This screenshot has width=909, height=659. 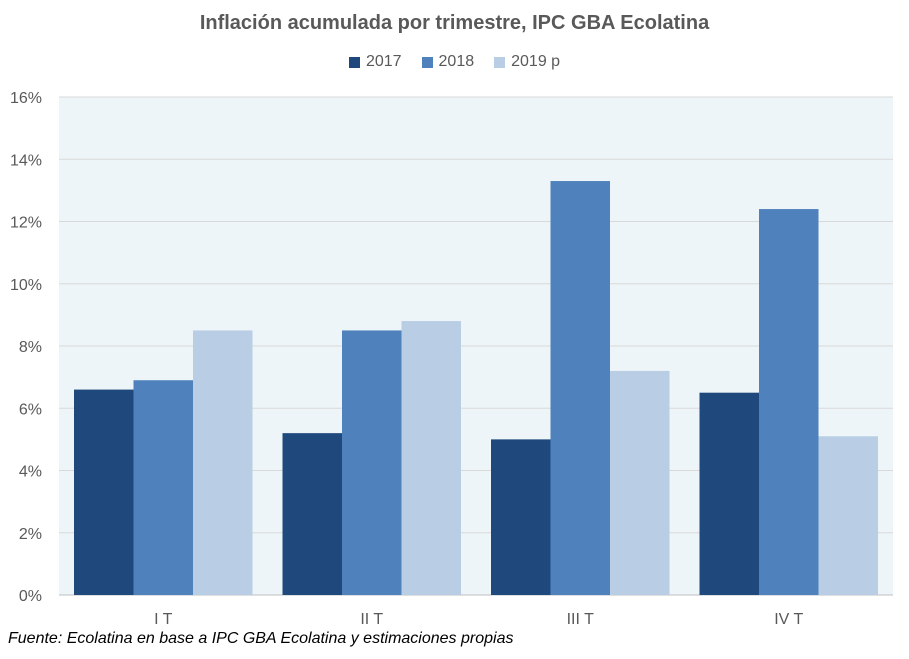 What do you see at coordinates (521, 517) in the screenshot?
I see `bar-2017-IIIT` at bounding box center [521, 517].